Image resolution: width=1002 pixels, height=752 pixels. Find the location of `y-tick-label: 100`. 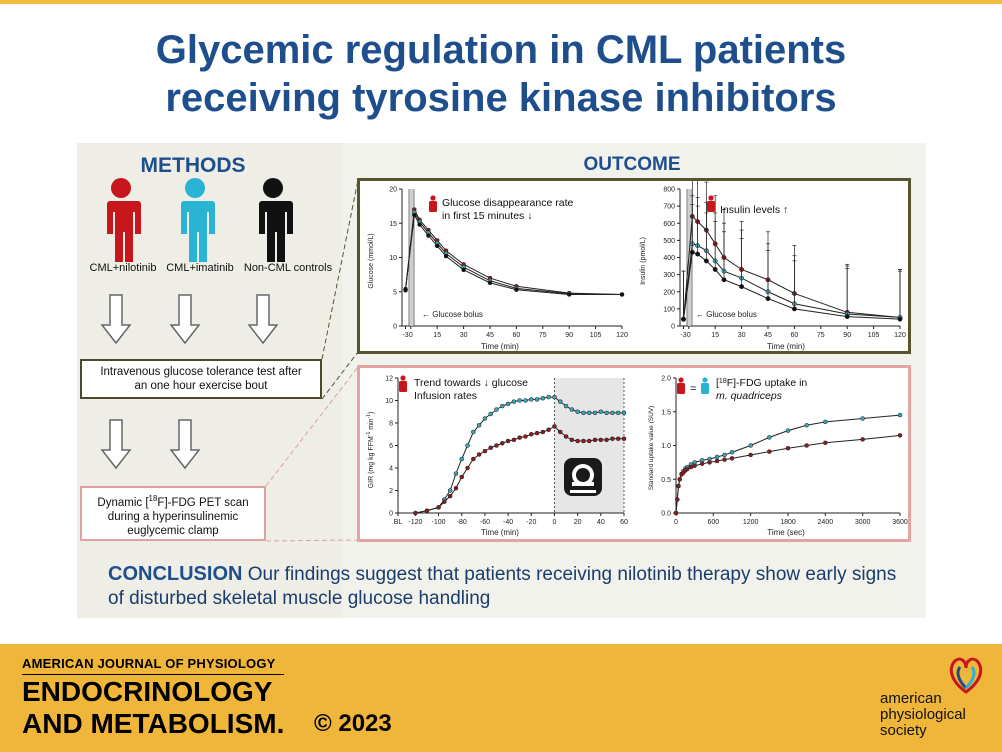

y-tick-label: 100 is located at coordinates (669, 309).